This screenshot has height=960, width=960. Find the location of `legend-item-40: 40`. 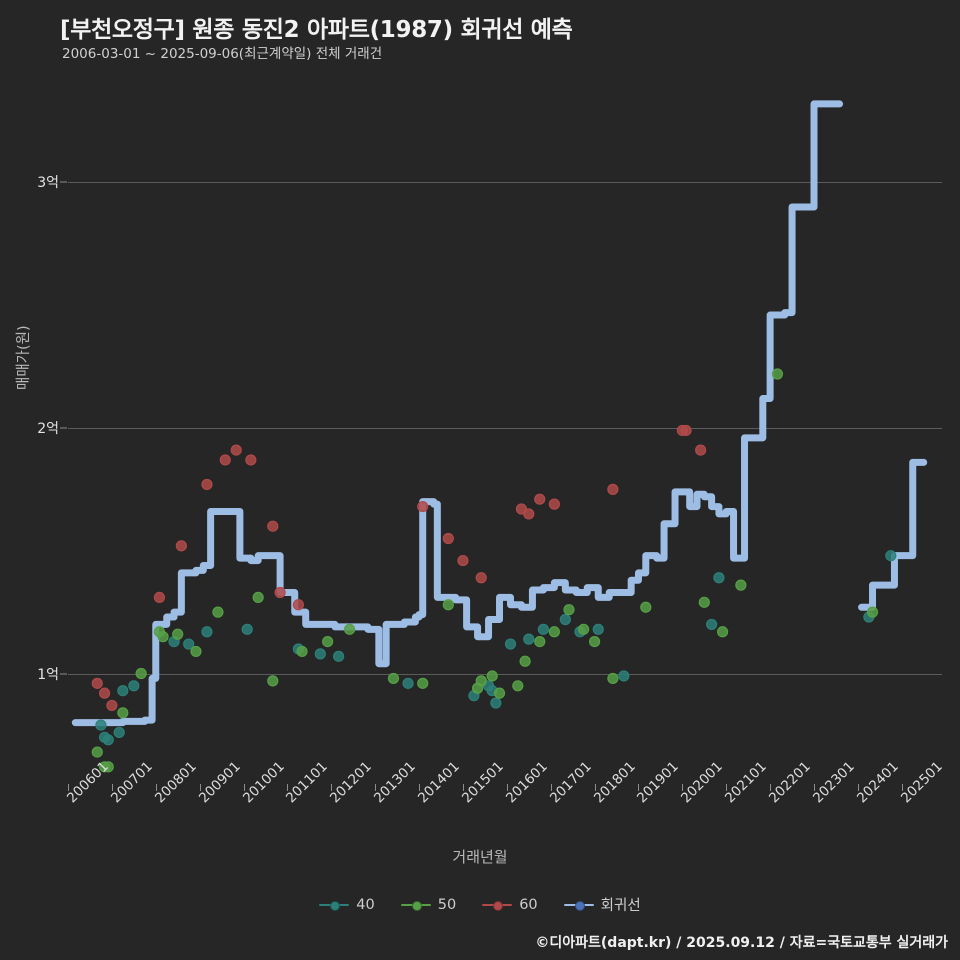

legend-item-40: 40 is located at coordinates (347, 904).